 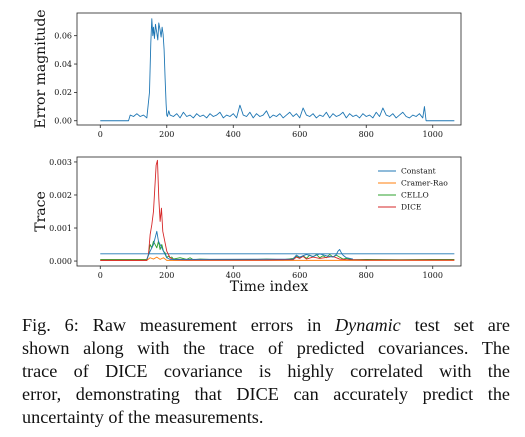 I want to click on y-tick-label: 0.003, so click(x=60, y=162).